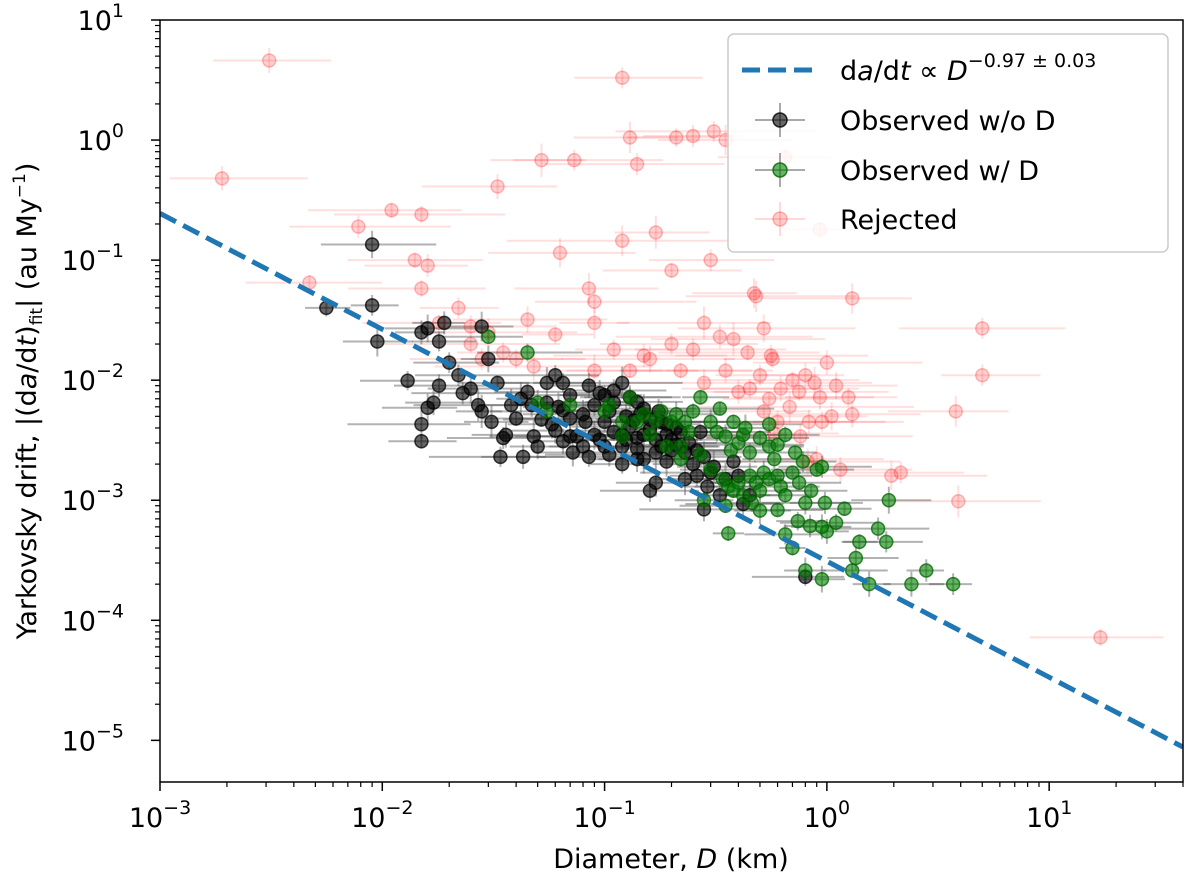 This screenshot has height=883, width=1200. Describe the element at coordinates (93, 738) in the screenshot. I see `y-tick-label: 10⁻⁵` at that location.